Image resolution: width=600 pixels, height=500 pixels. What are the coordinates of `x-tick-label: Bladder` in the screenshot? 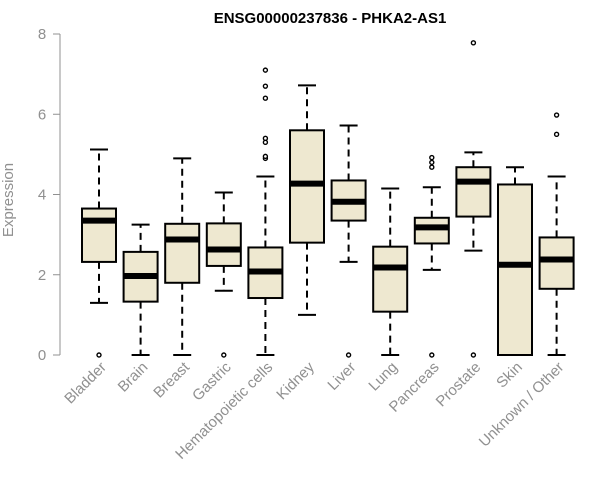 It's located at (85, 383).